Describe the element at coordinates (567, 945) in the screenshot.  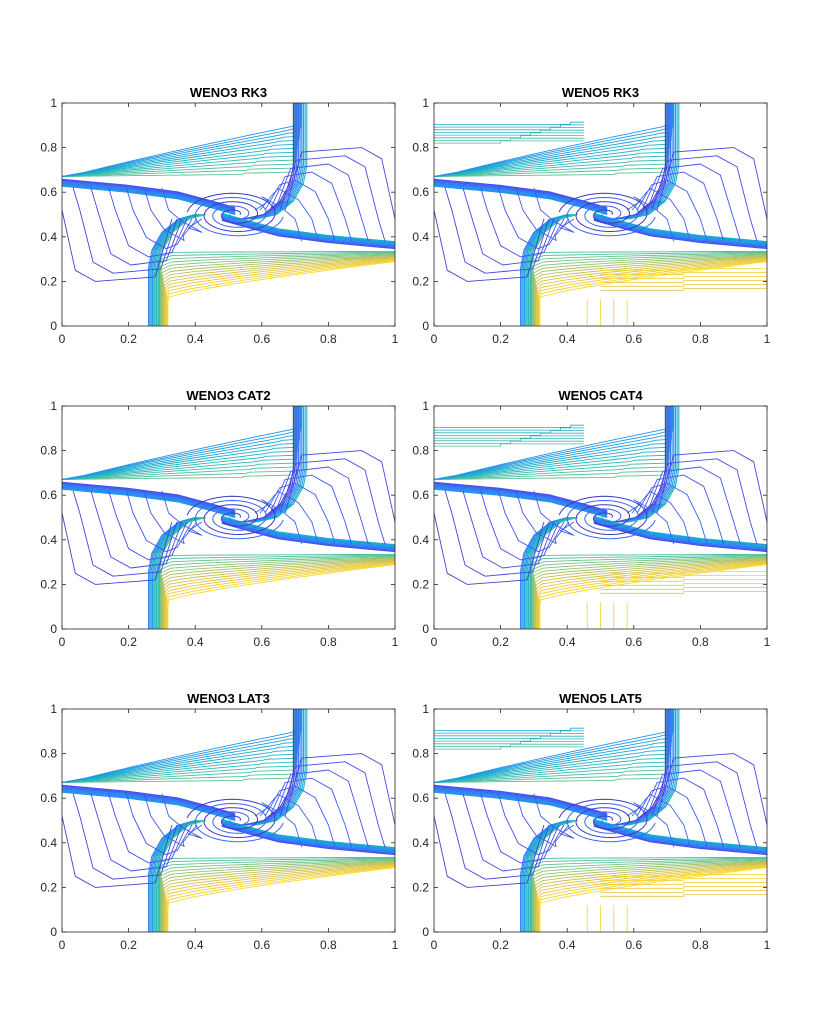
I see `x-tick-label: 0.4` at that location.